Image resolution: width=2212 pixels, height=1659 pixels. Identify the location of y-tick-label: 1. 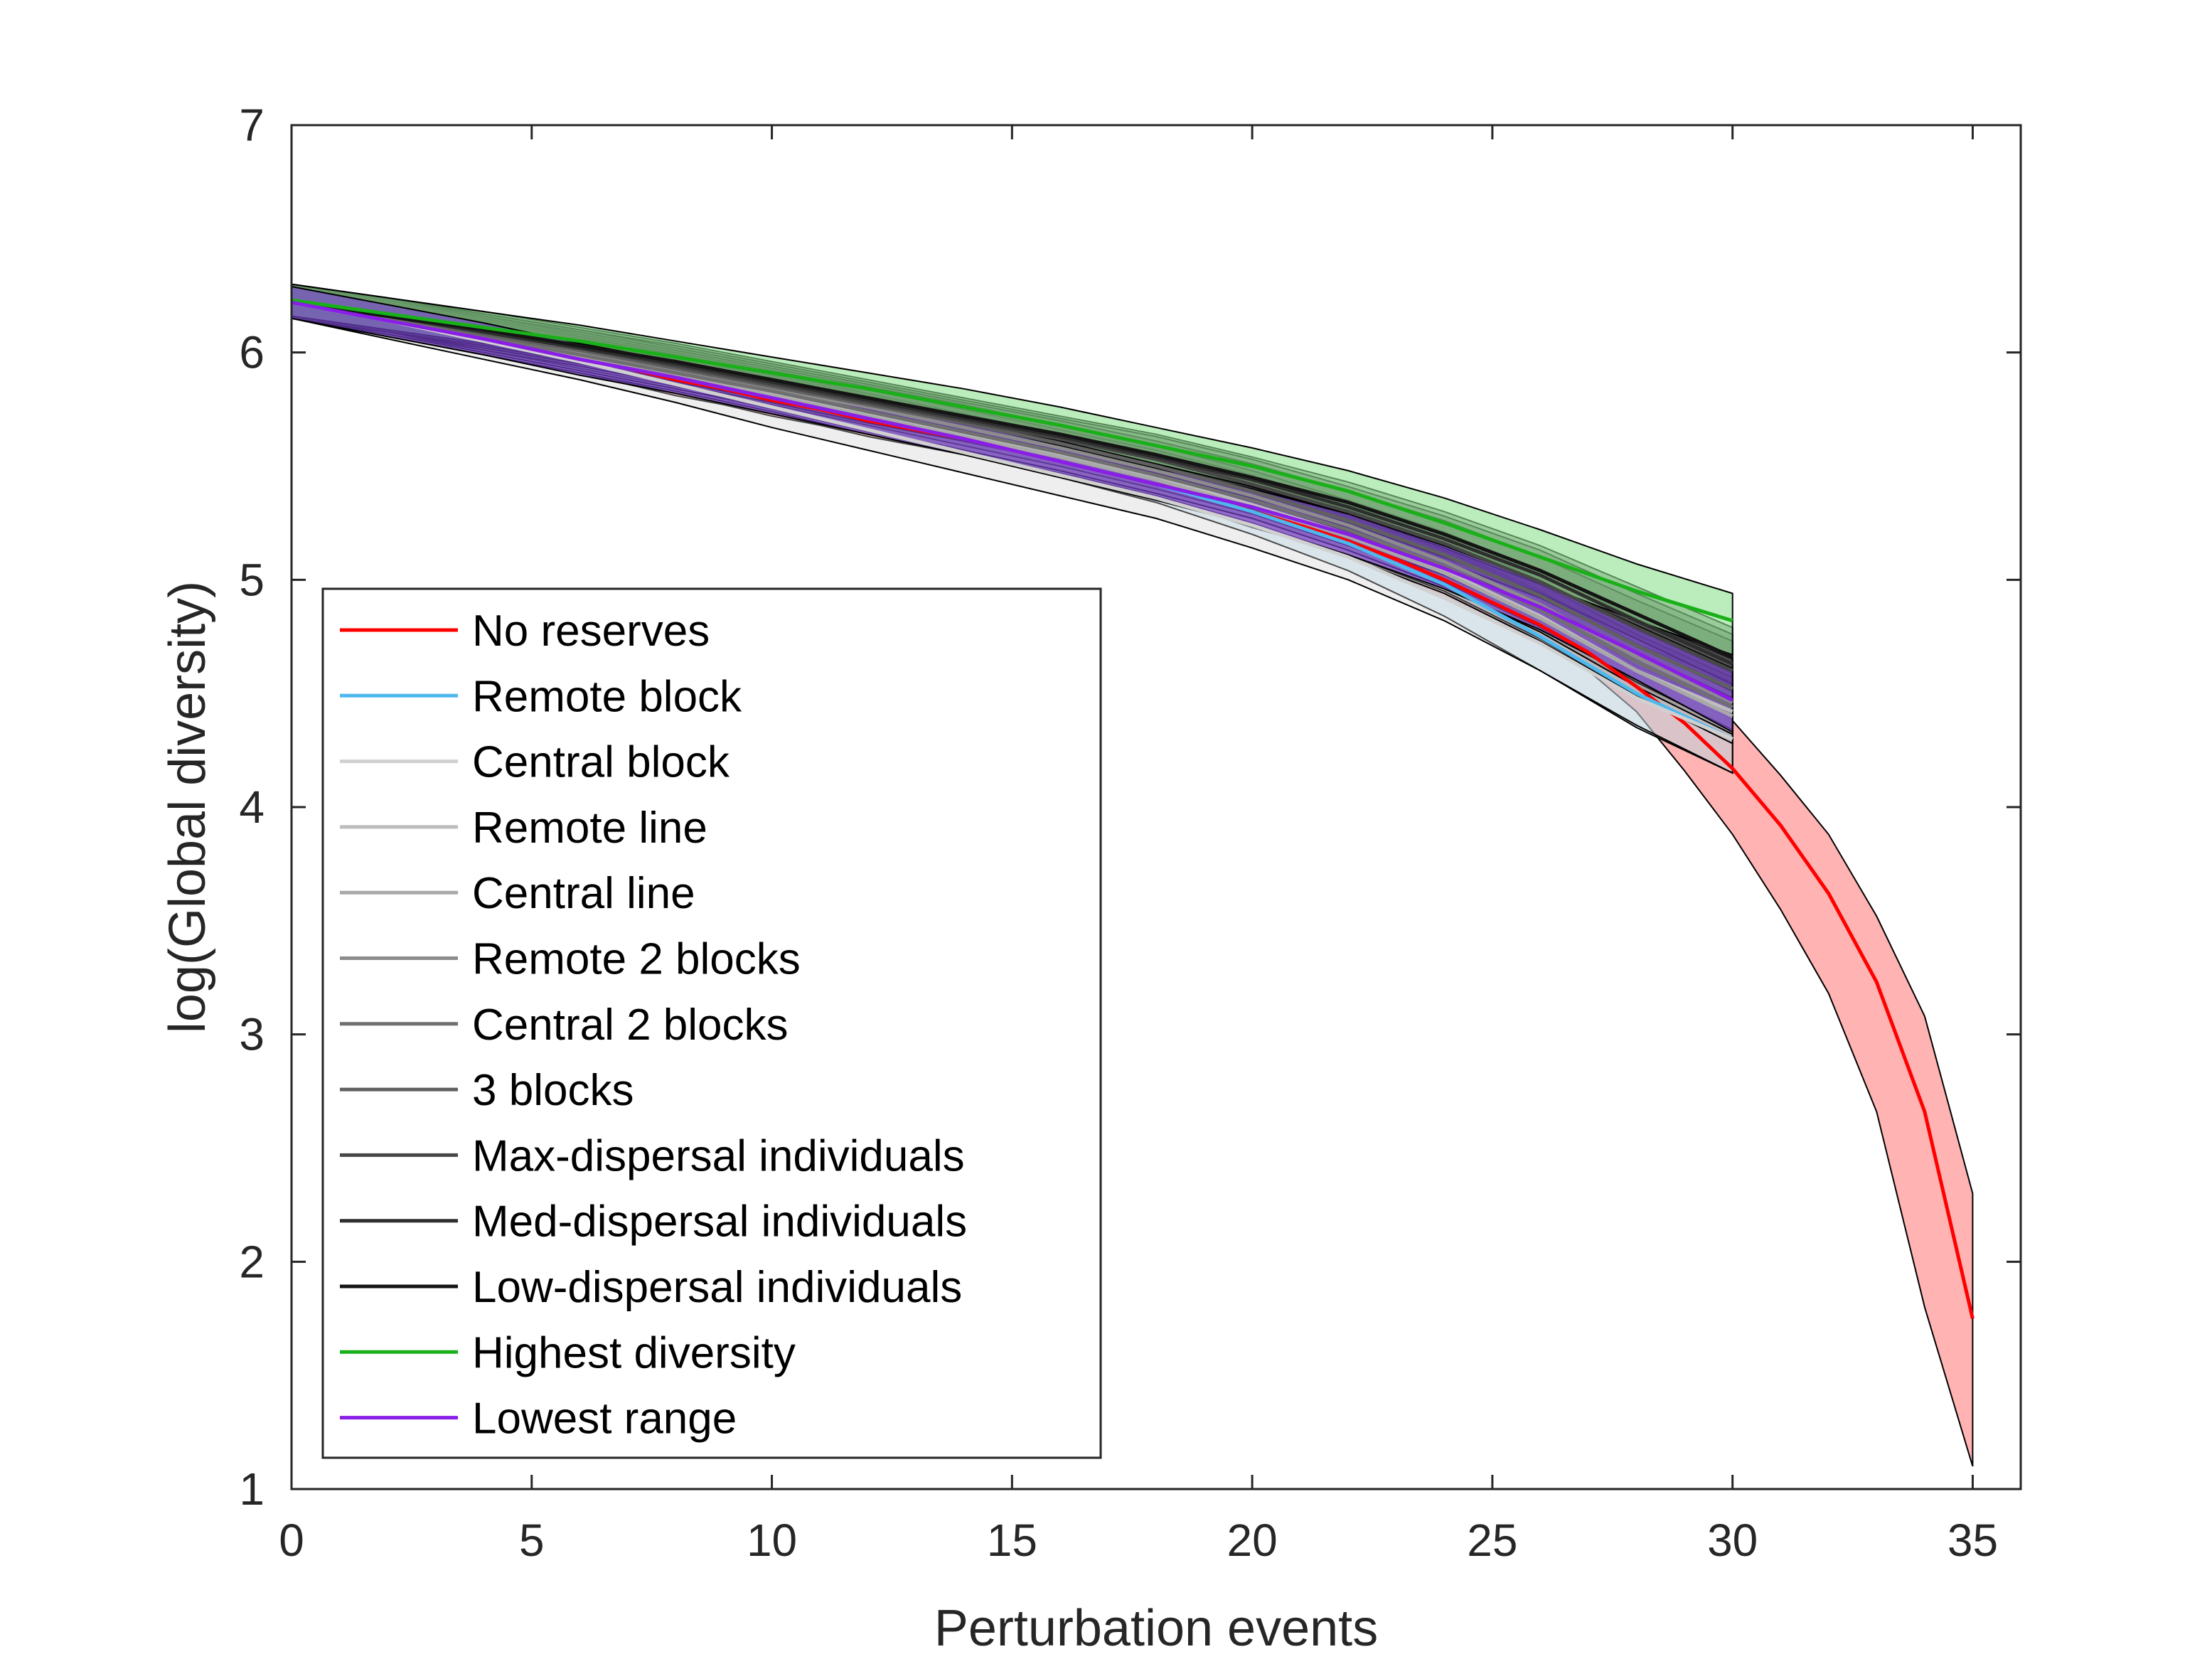
(252, 1489).